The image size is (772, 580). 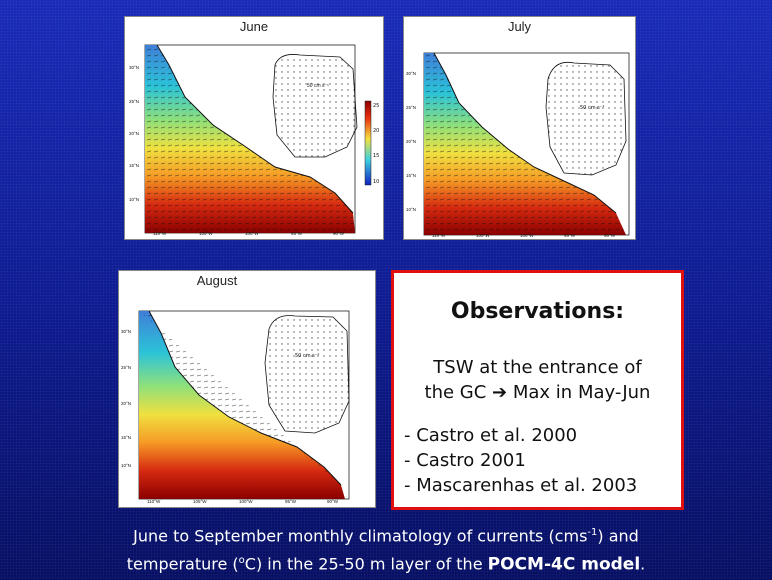 What do you see at coordinates (376, 156) in the screenshot?
I see `june-cbar-tick-3: 15` at bounding box center [376, 156].